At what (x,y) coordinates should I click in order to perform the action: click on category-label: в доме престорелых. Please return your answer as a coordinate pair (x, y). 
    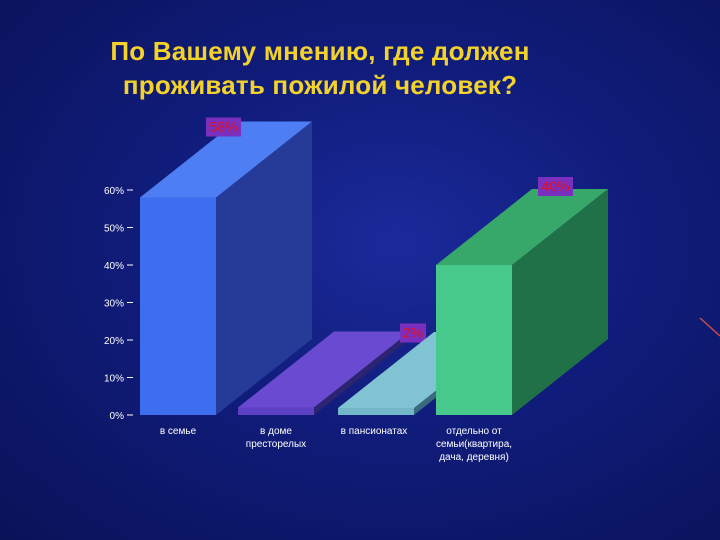
    Looking at the image, I should click on (276, 438).